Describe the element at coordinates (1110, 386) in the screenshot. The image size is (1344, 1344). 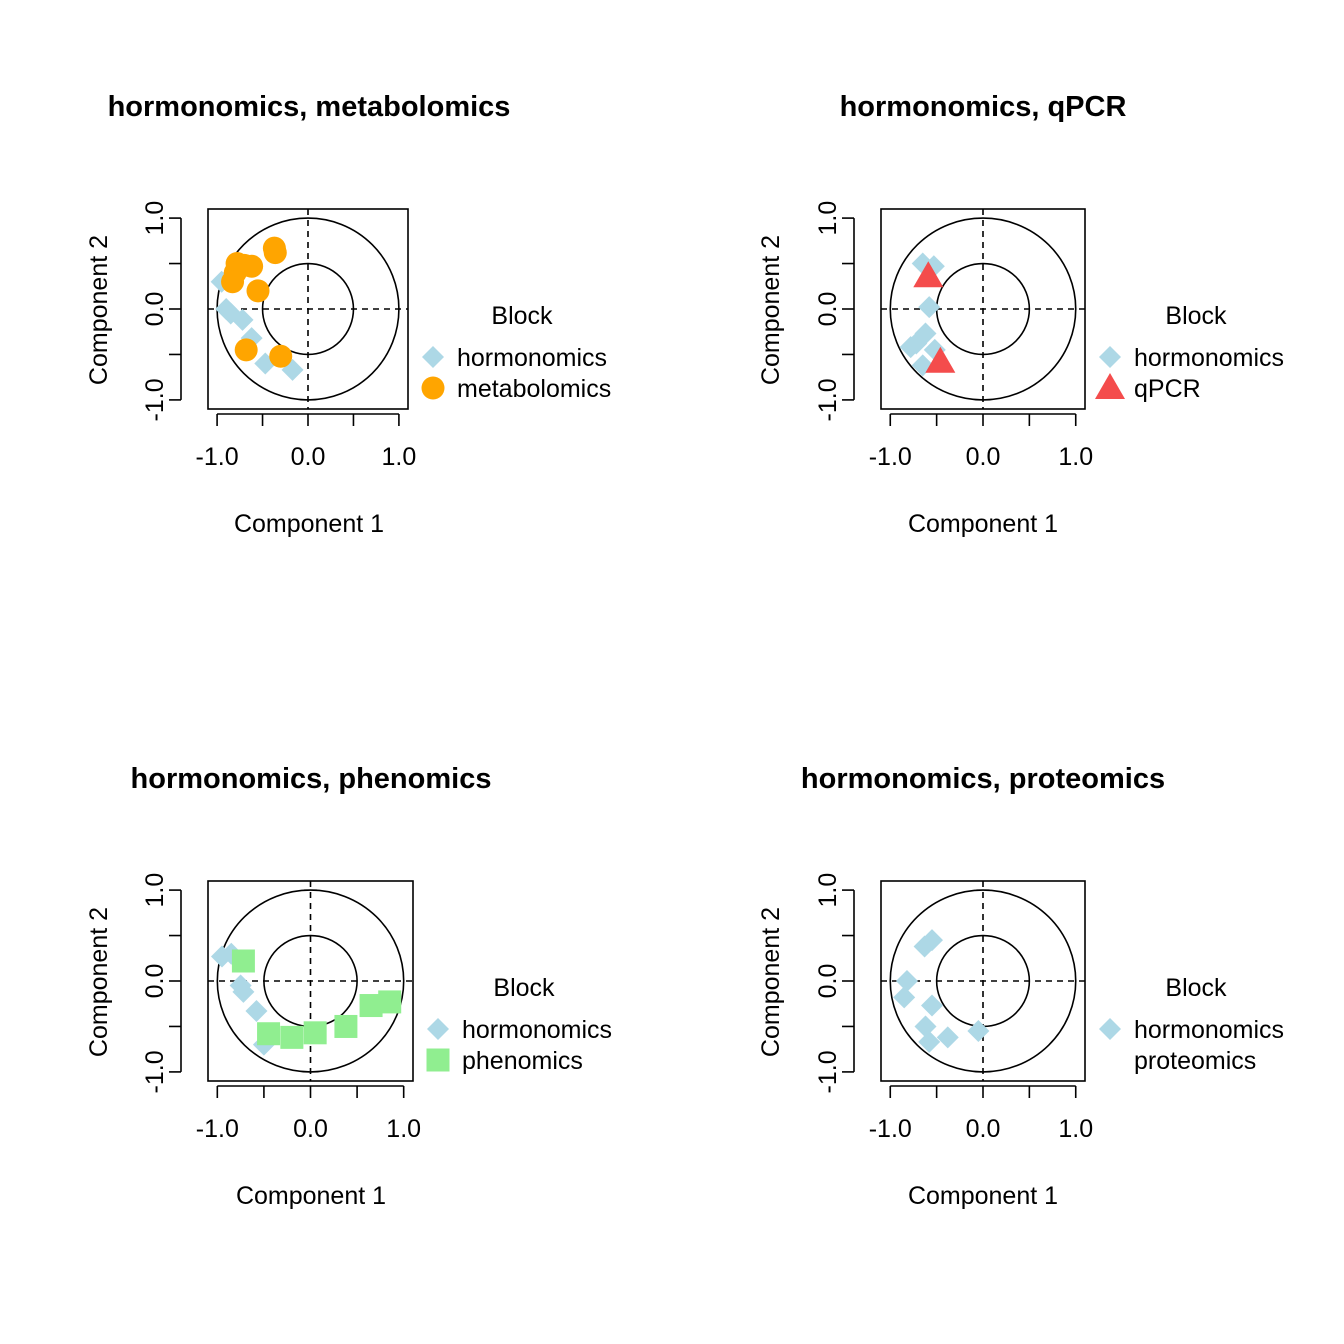
I see `legend-symbol-qPCR` at that location.